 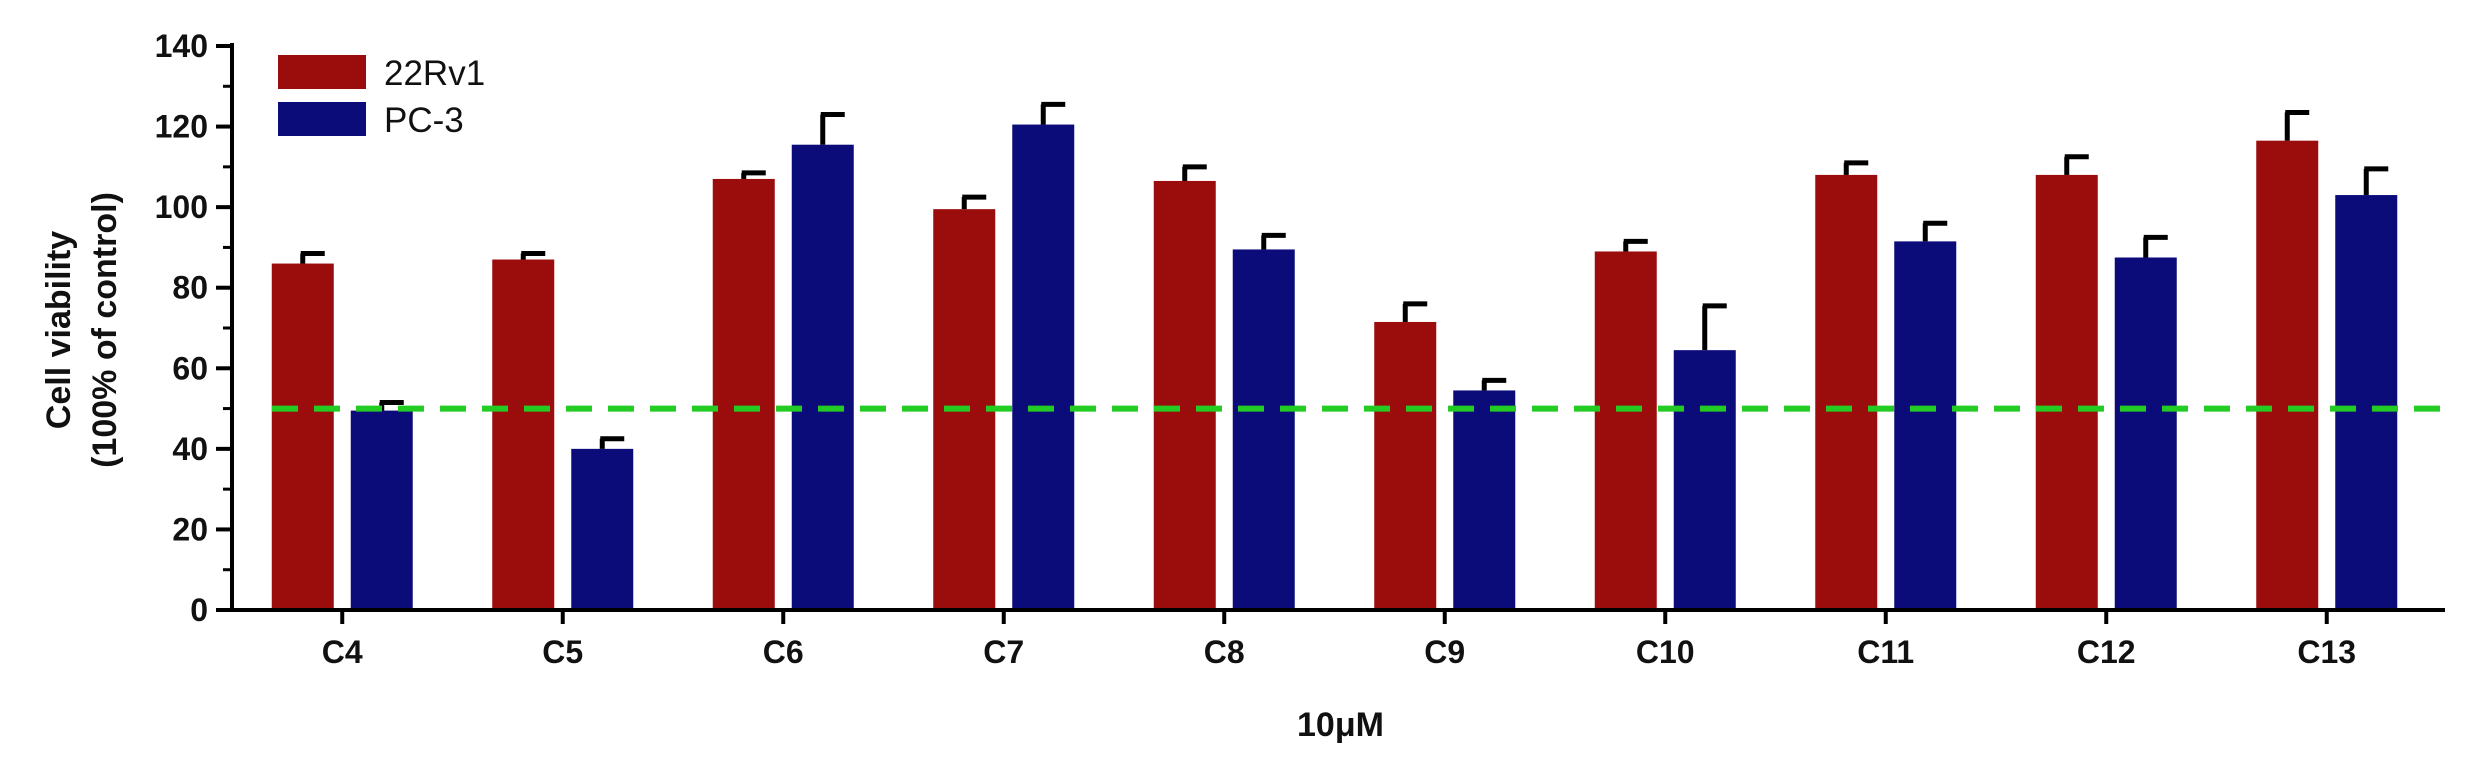 What do you see at coordinates (1925, 425) in the screenshot?
I see `bar-pc-3-c11` at bounding box center [1925, 425].